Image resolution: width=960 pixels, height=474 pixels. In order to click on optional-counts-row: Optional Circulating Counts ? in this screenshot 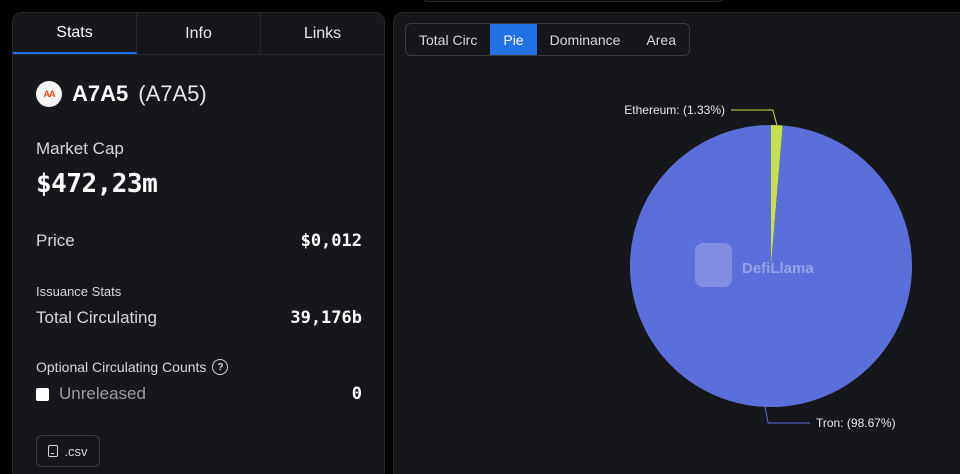, I will do `click(132, 367)`.